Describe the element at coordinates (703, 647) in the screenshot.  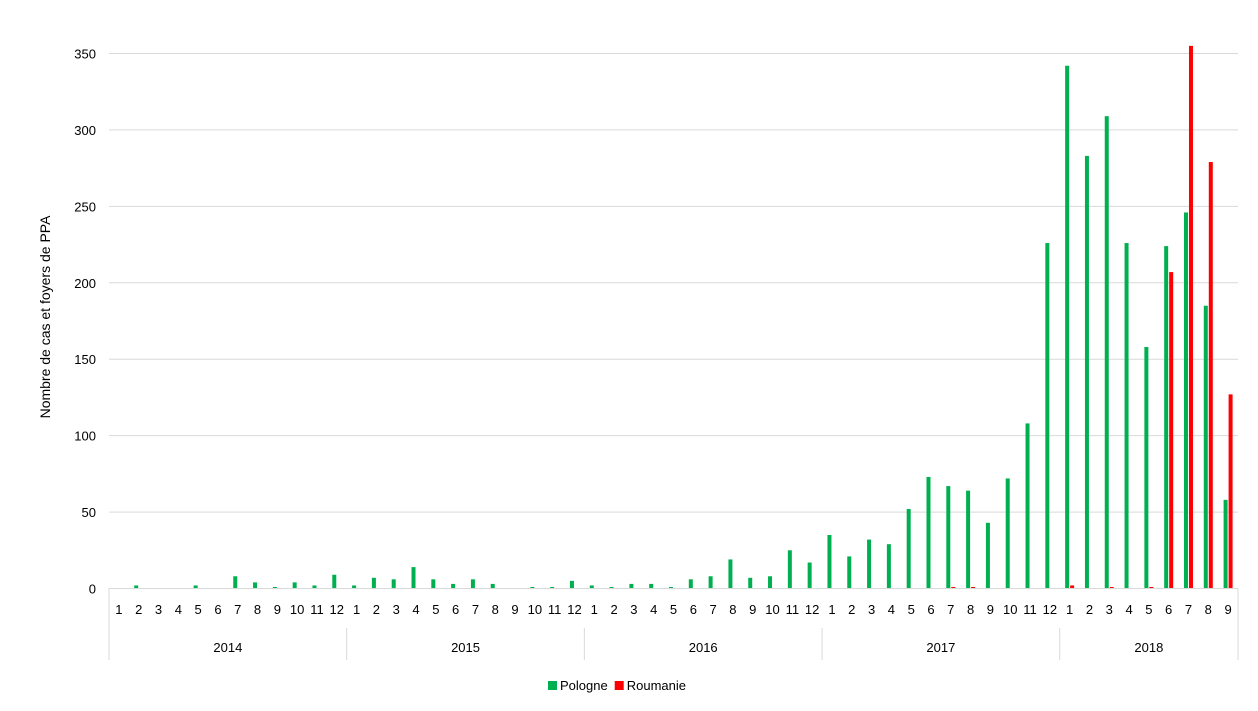
I see `year-label: 2016` at that location.